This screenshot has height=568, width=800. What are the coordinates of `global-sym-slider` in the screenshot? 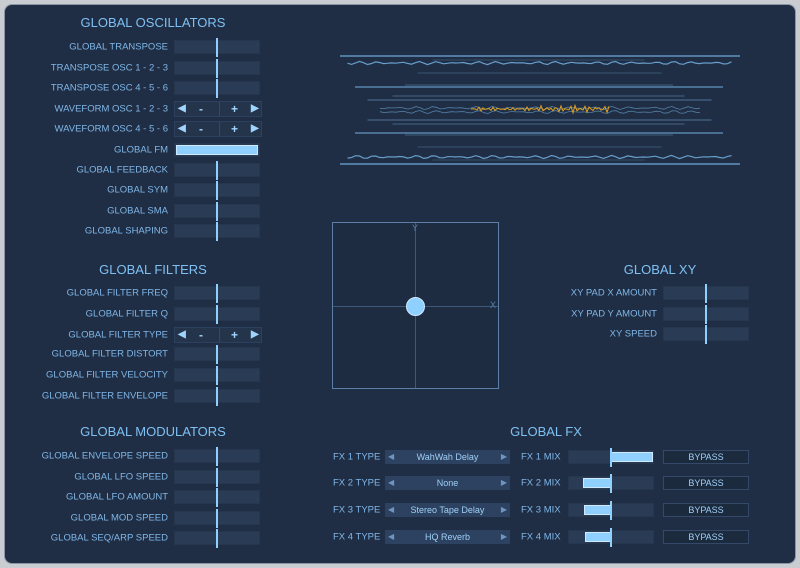 It's located at (217, 190).